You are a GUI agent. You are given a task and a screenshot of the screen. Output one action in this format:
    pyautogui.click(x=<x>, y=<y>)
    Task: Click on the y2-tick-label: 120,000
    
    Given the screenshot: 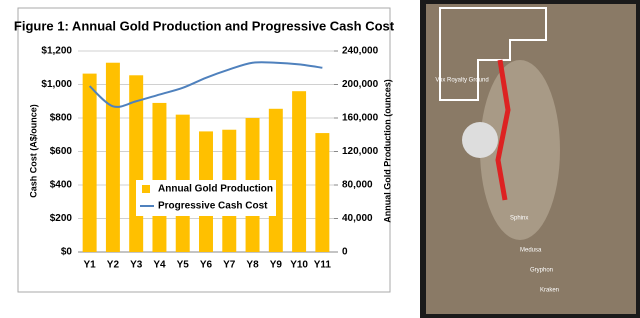 What is the action you would take?
    pyautogui.click(x=360, y=151)
    